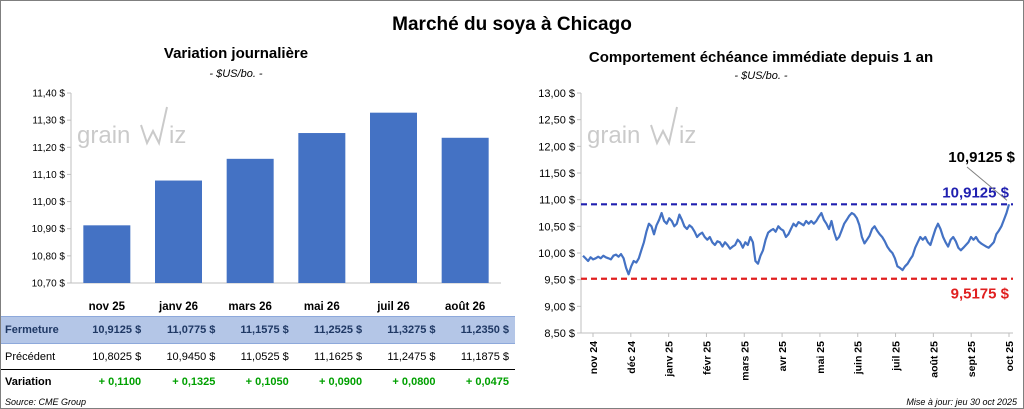  What do you see at coordinates (980, 294) in the screenshot?
I see `low-line-label: 9,5175 $` at bounding box center [980, 294].